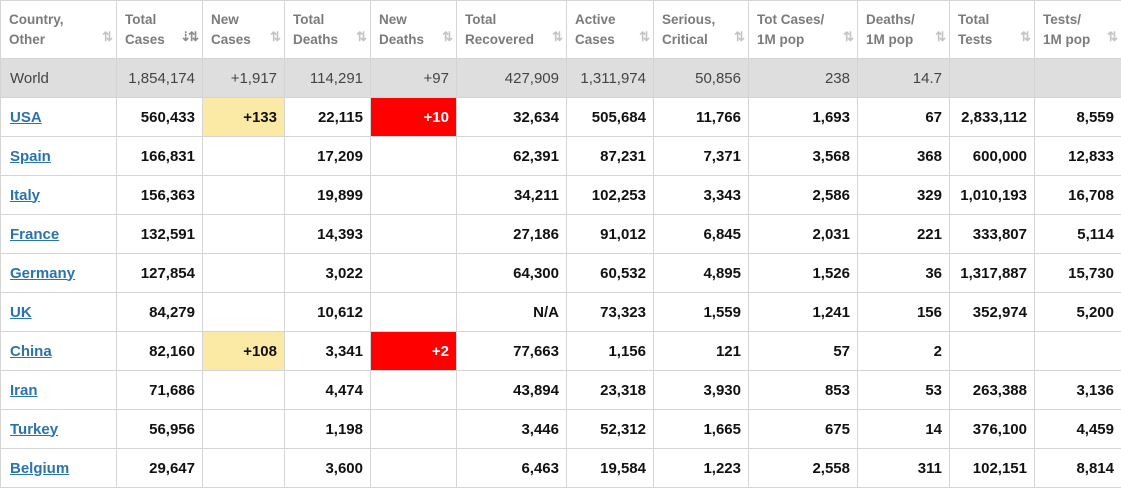 The height and width of the screenshot is (489, 1121). What do you see at coordinates (327, 78) in the screenshot?
I see `cell-total-deaths: 114,291` at bounding box center [327, 78].